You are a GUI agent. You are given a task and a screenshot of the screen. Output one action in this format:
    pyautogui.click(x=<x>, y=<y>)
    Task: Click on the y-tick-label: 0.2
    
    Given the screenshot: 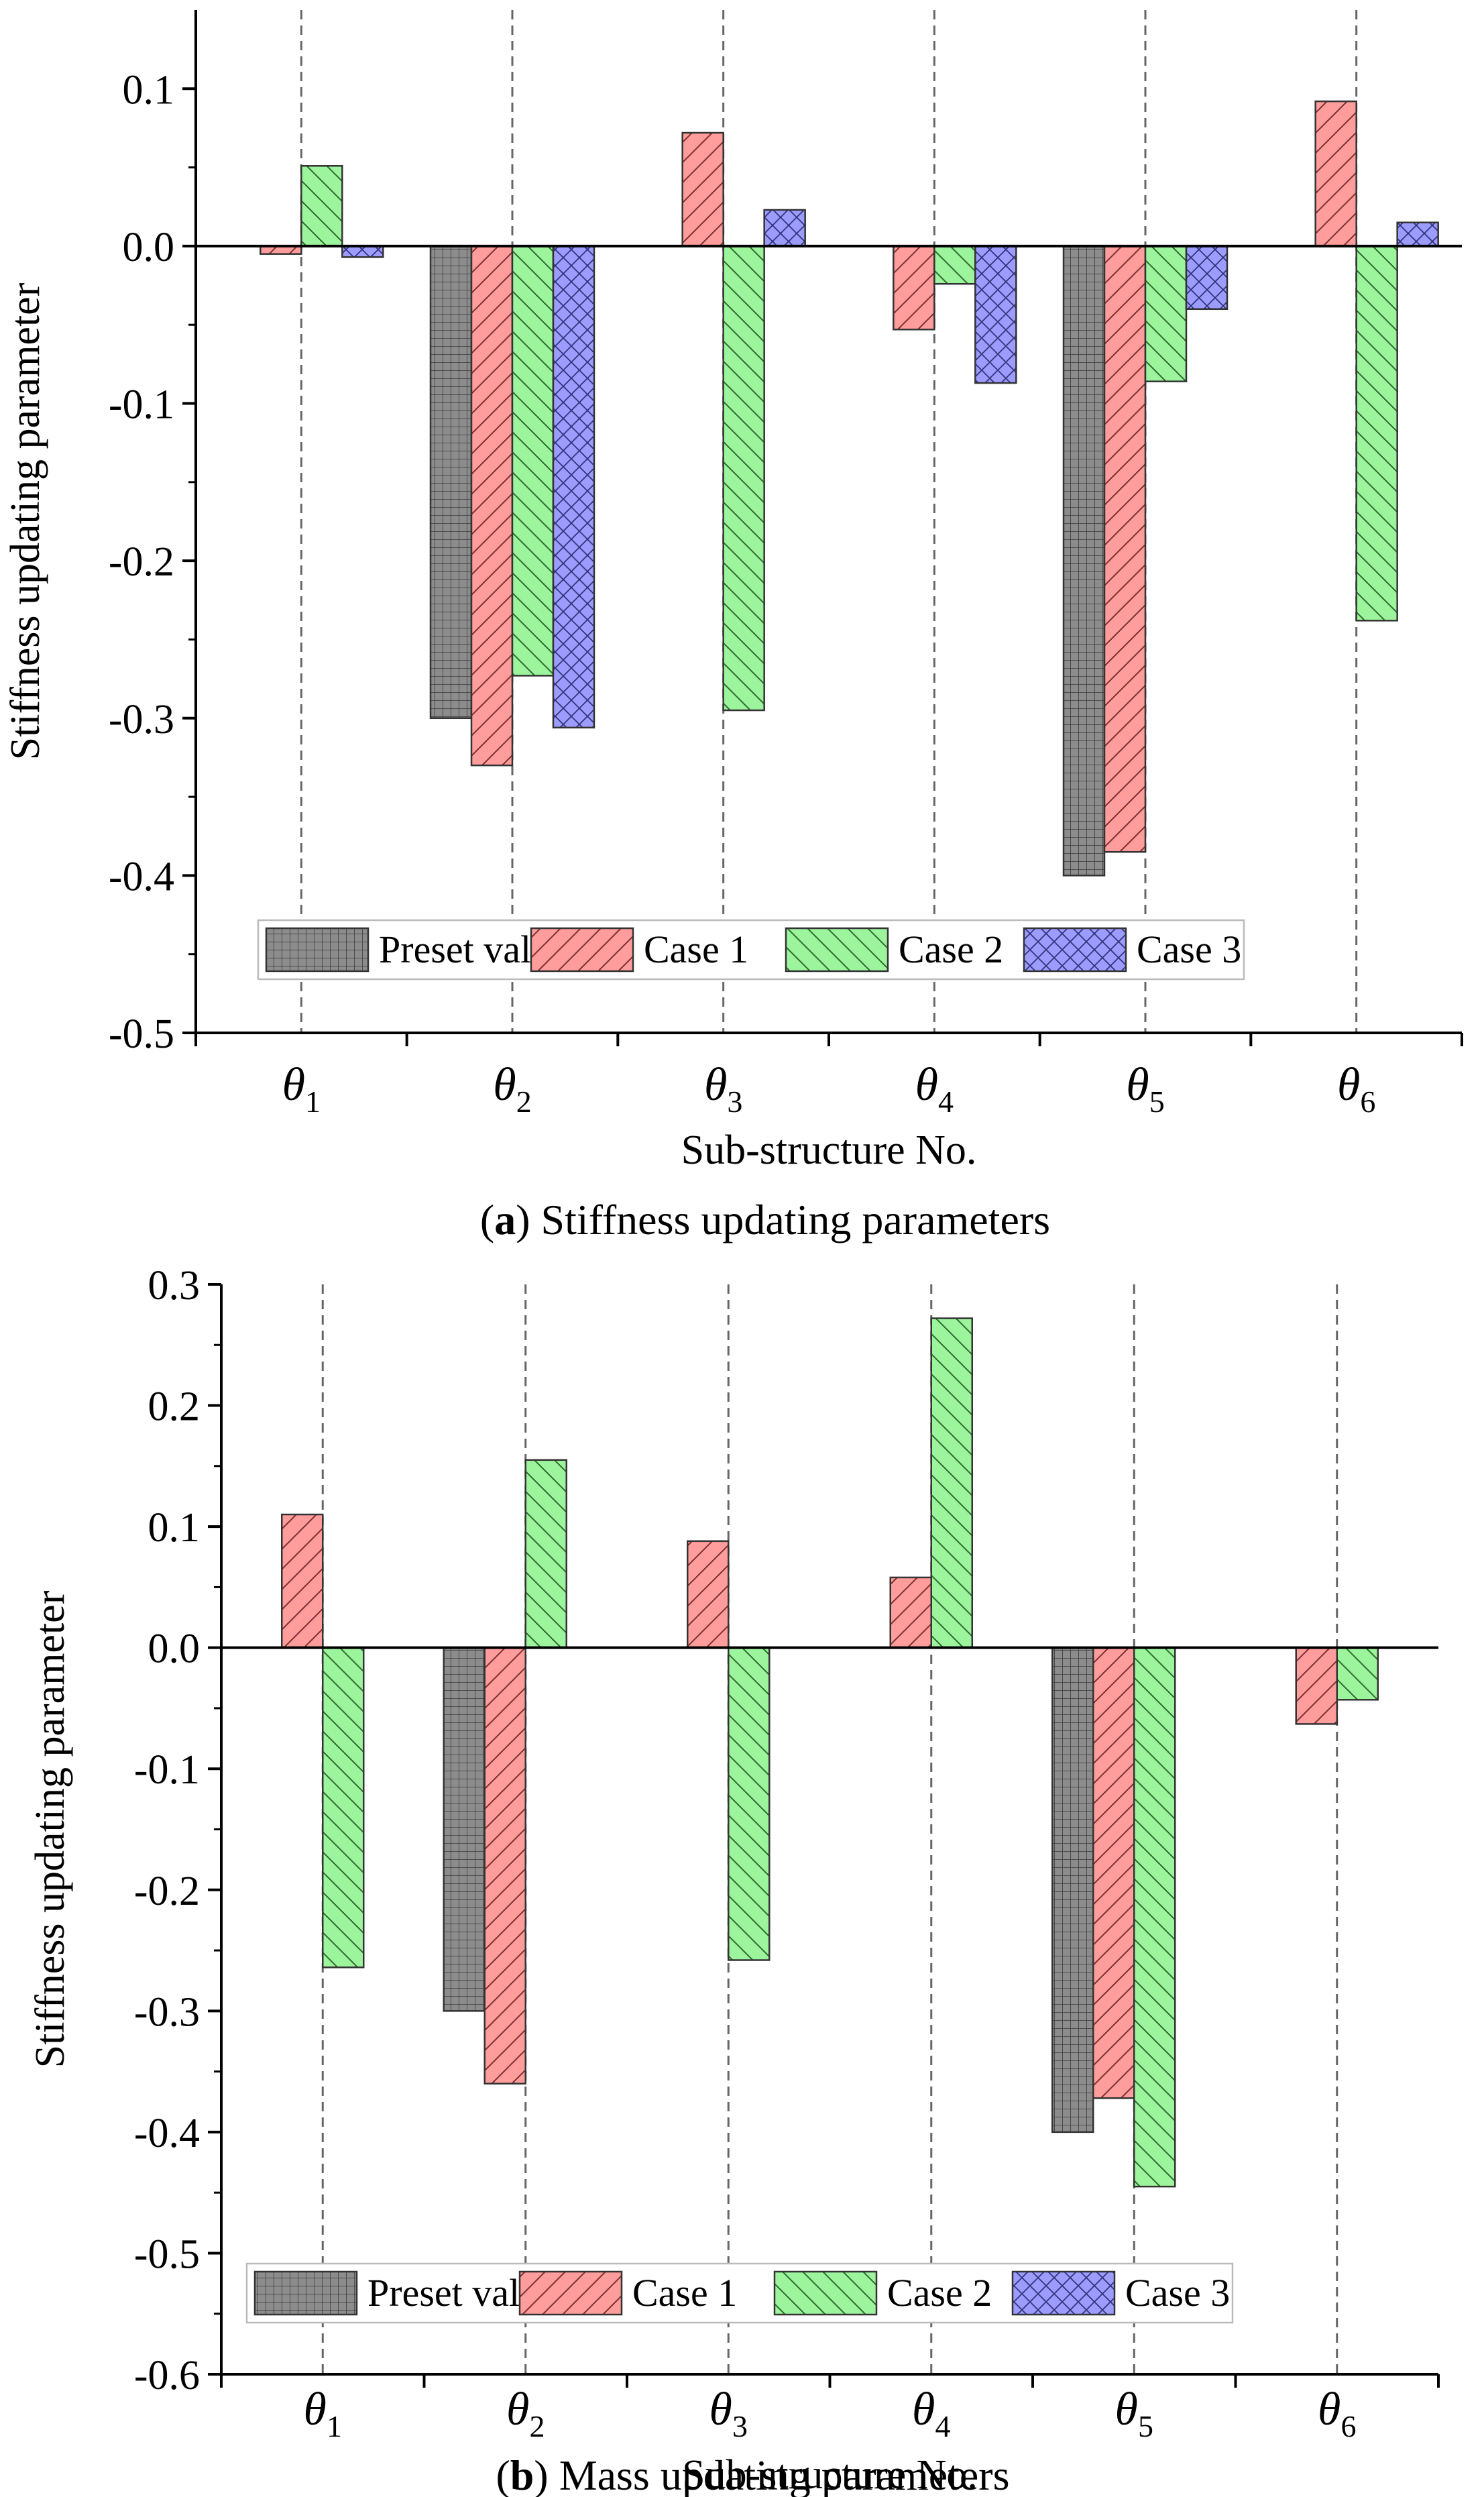 What is the action you would take?
    pyautogui.click(x=174, y=1407)
    